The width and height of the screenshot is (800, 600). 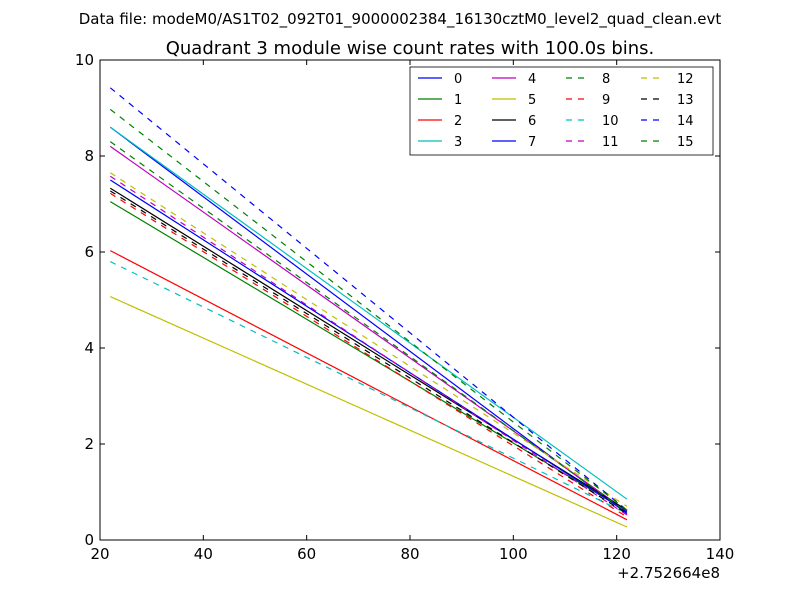 What do you see at coordinates (89, 156) in the screenshot?
I see `y-tick-label: 8` at bounding box center [89, 156].